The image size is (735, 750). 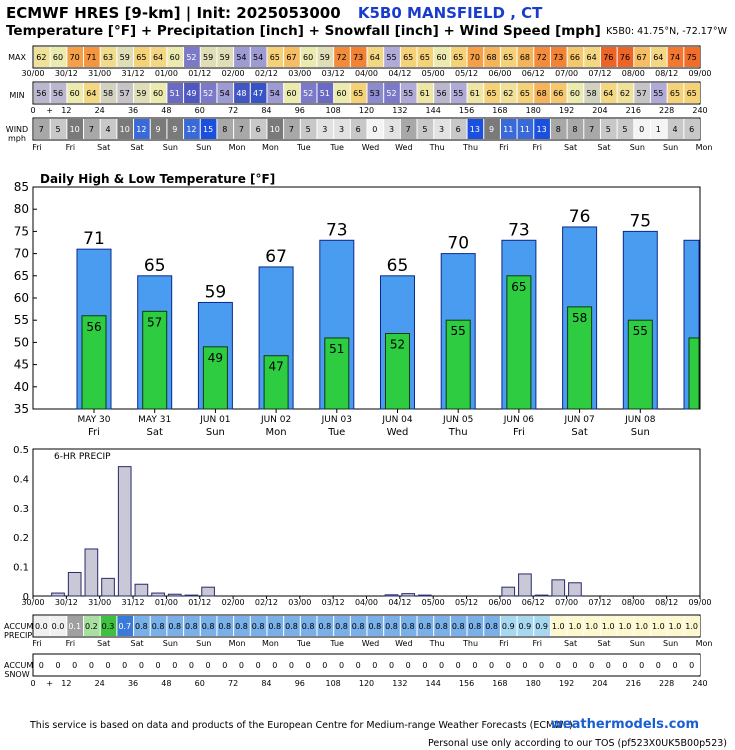 What do you see at coordinates (474, 665) in the screenshot?
I see `accum-snow-strip-value-26: 0` at bounding box center [474, 665].